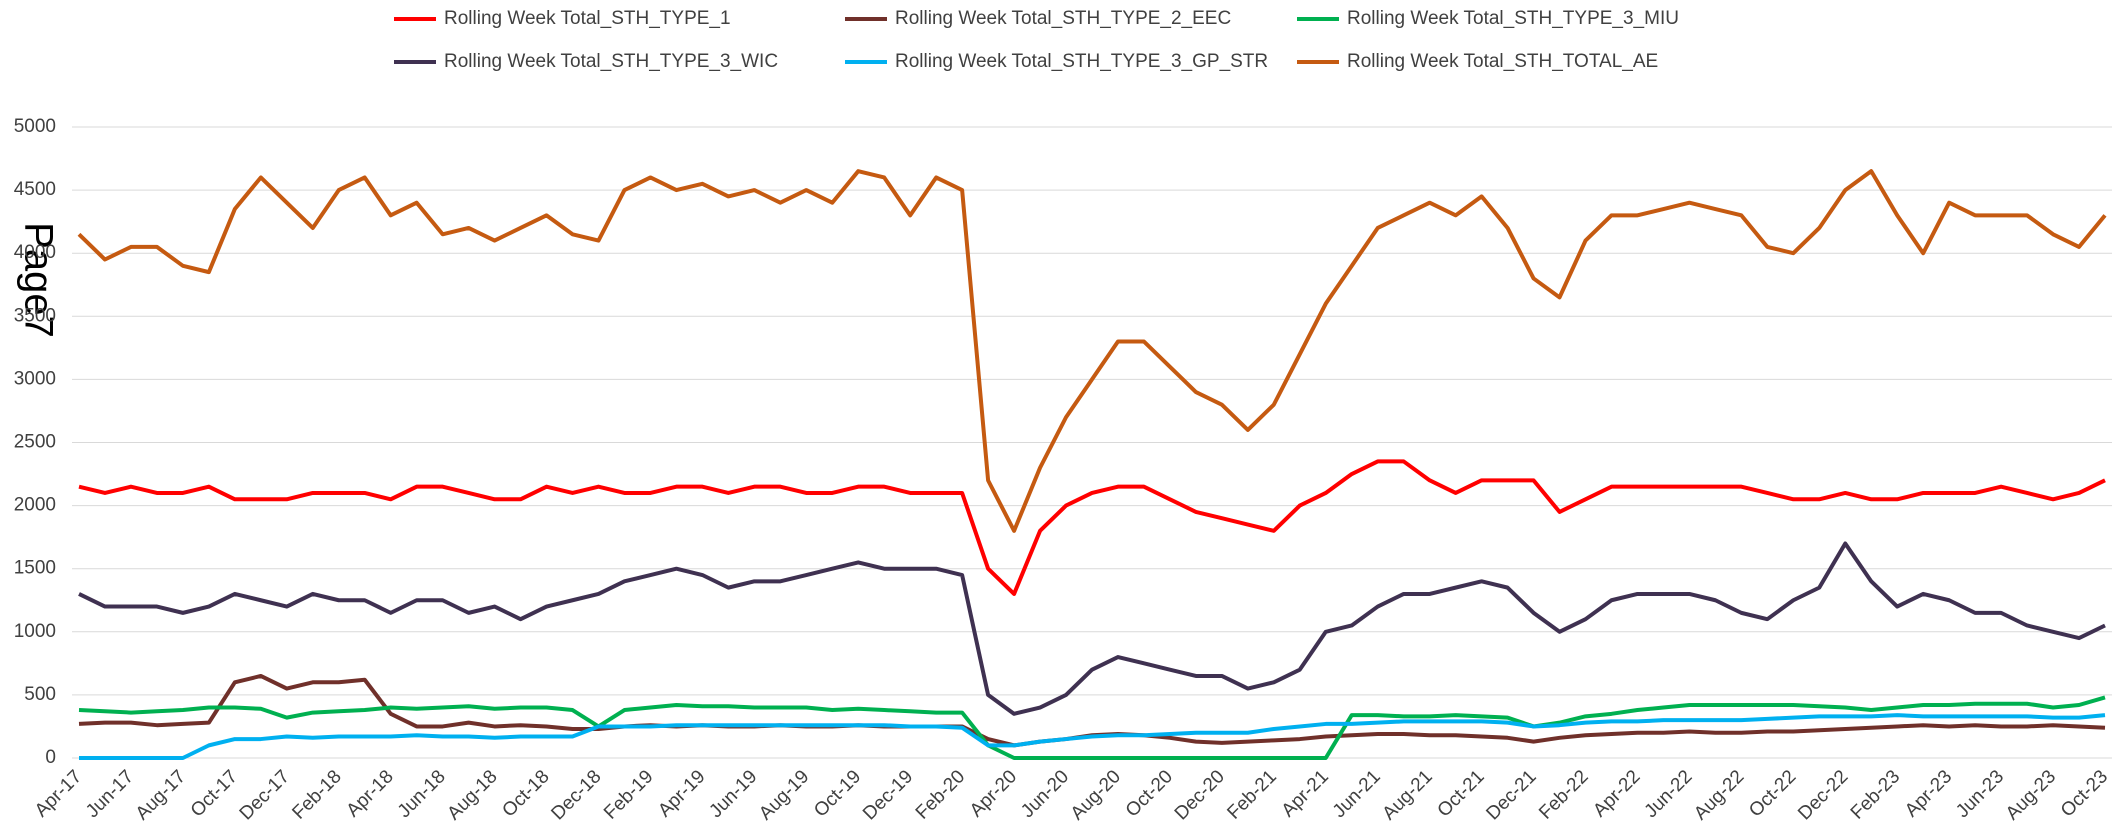 This screenshot has width=2118, height=839. What do you see at coordinates (35, 315) in the screenshot?
I see `y-tick-label: 3500` at bounding box center [35, 315].